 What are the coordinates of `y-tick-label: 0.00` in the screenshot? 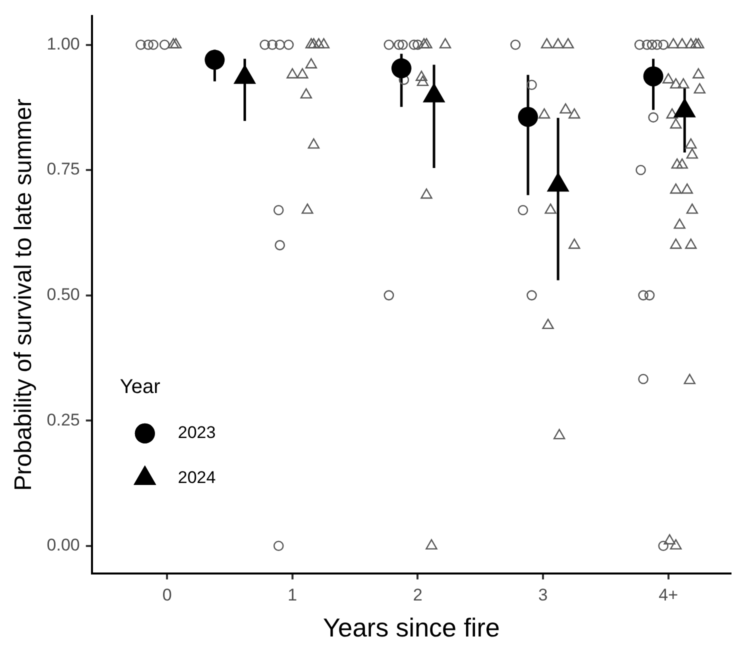 It's located at (63, 545).